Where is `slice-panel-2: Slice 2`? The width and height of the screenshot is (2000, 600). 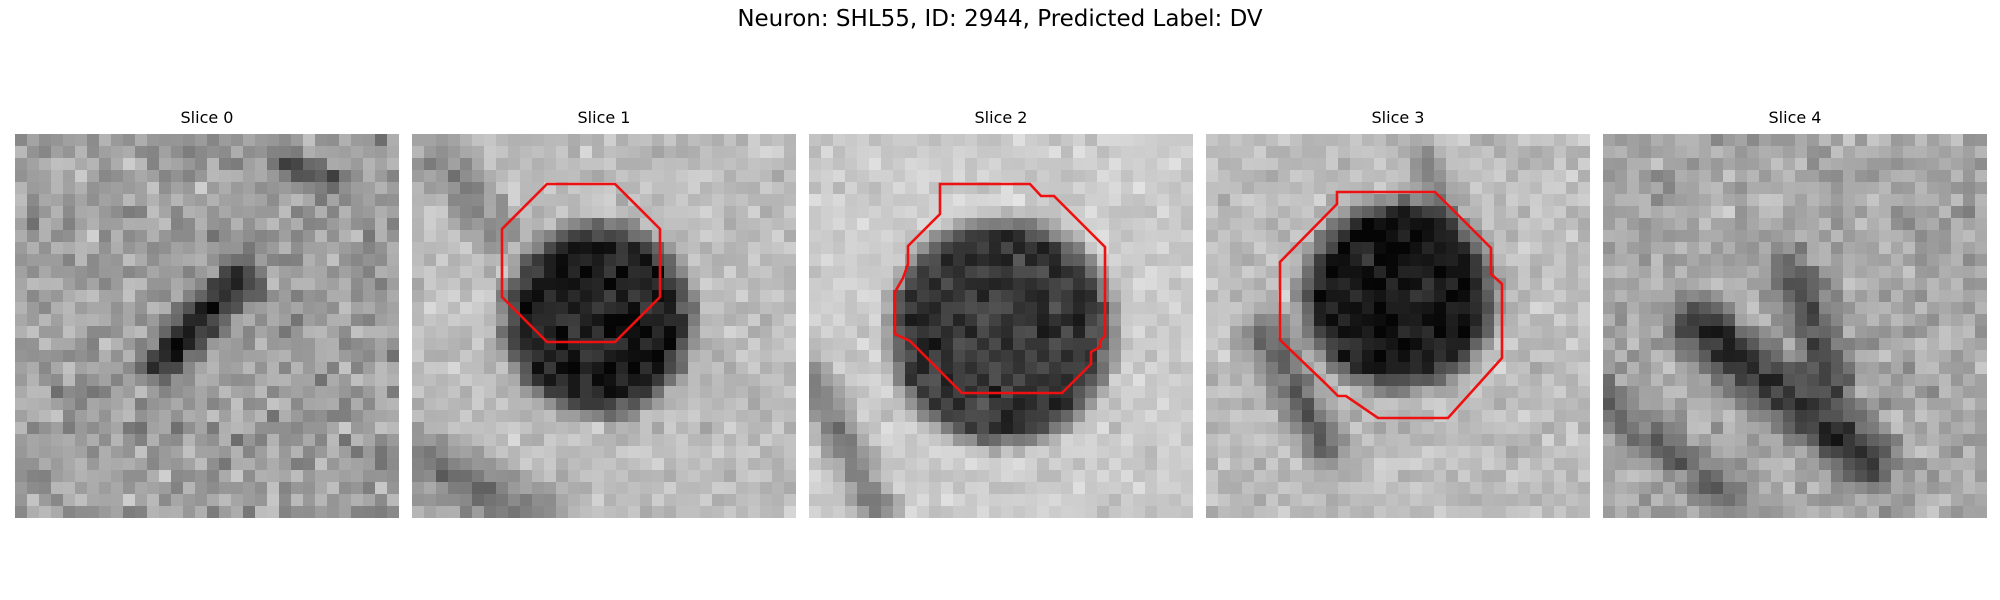 slice-panel-2: Slice 2 is located at coordinates (1001, 313).